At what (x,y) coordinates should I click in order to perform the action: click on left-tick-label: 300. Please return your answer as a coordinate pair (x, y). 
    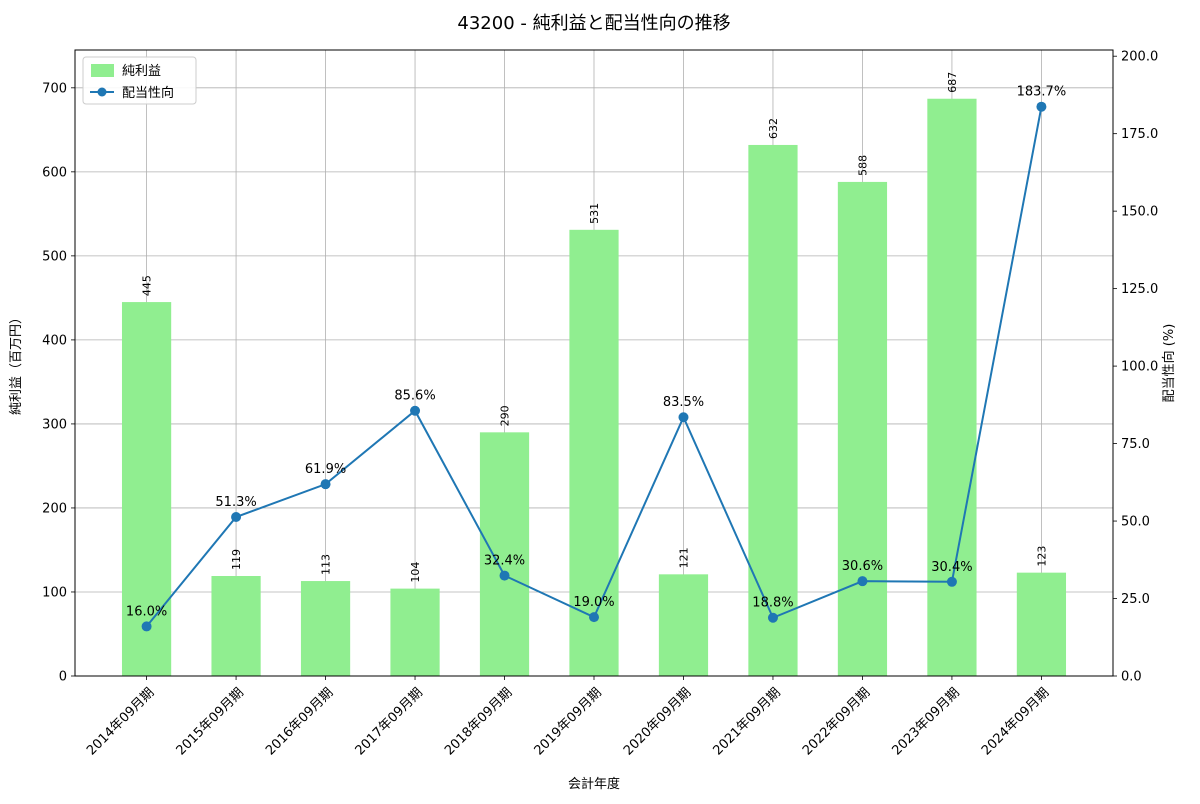
    Looking at the image, I should click on (54, 424).